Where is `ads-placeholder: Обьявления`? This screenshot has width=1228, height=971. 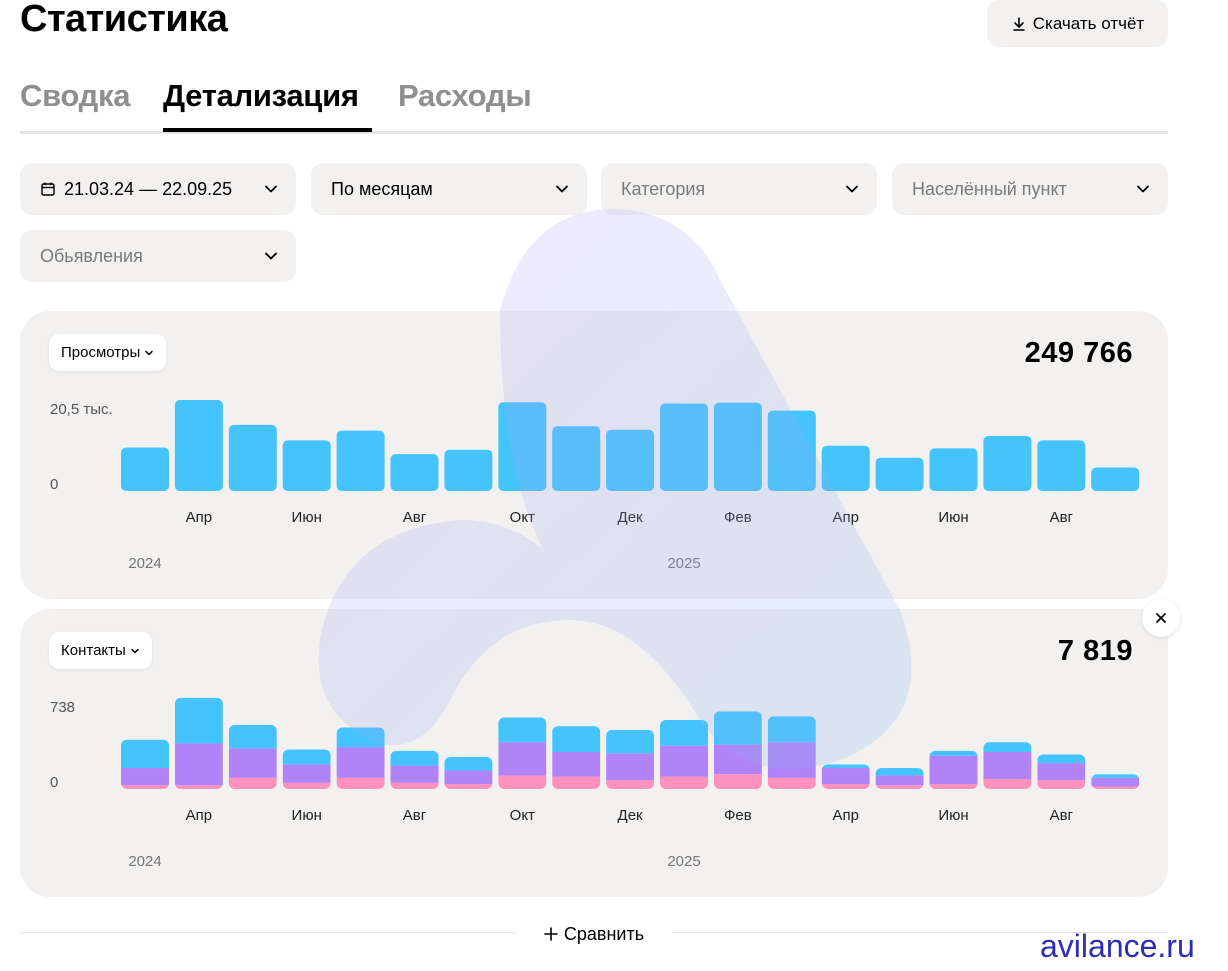
ads-placeholder: Обьявления is located at coordinates (91, 255).